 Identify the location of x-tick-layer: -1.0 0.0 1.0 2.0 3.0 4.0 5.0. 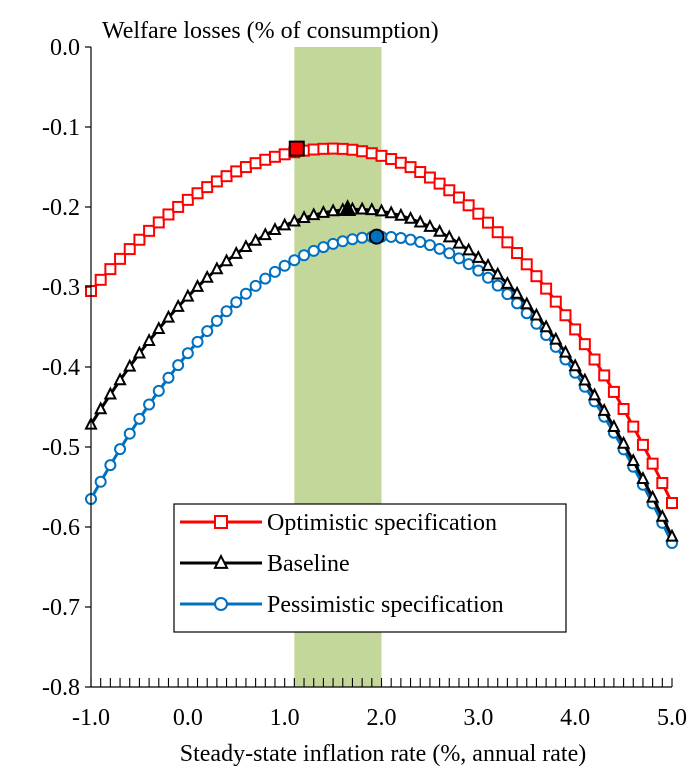
(379, 704).